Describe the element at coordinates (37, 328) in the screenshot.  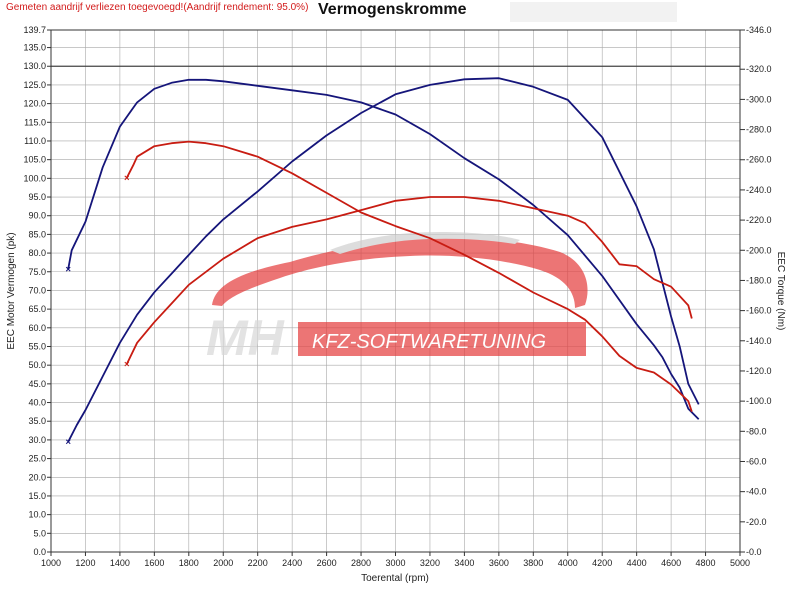
I see `y-left-tick-label: 60.0` at that location.